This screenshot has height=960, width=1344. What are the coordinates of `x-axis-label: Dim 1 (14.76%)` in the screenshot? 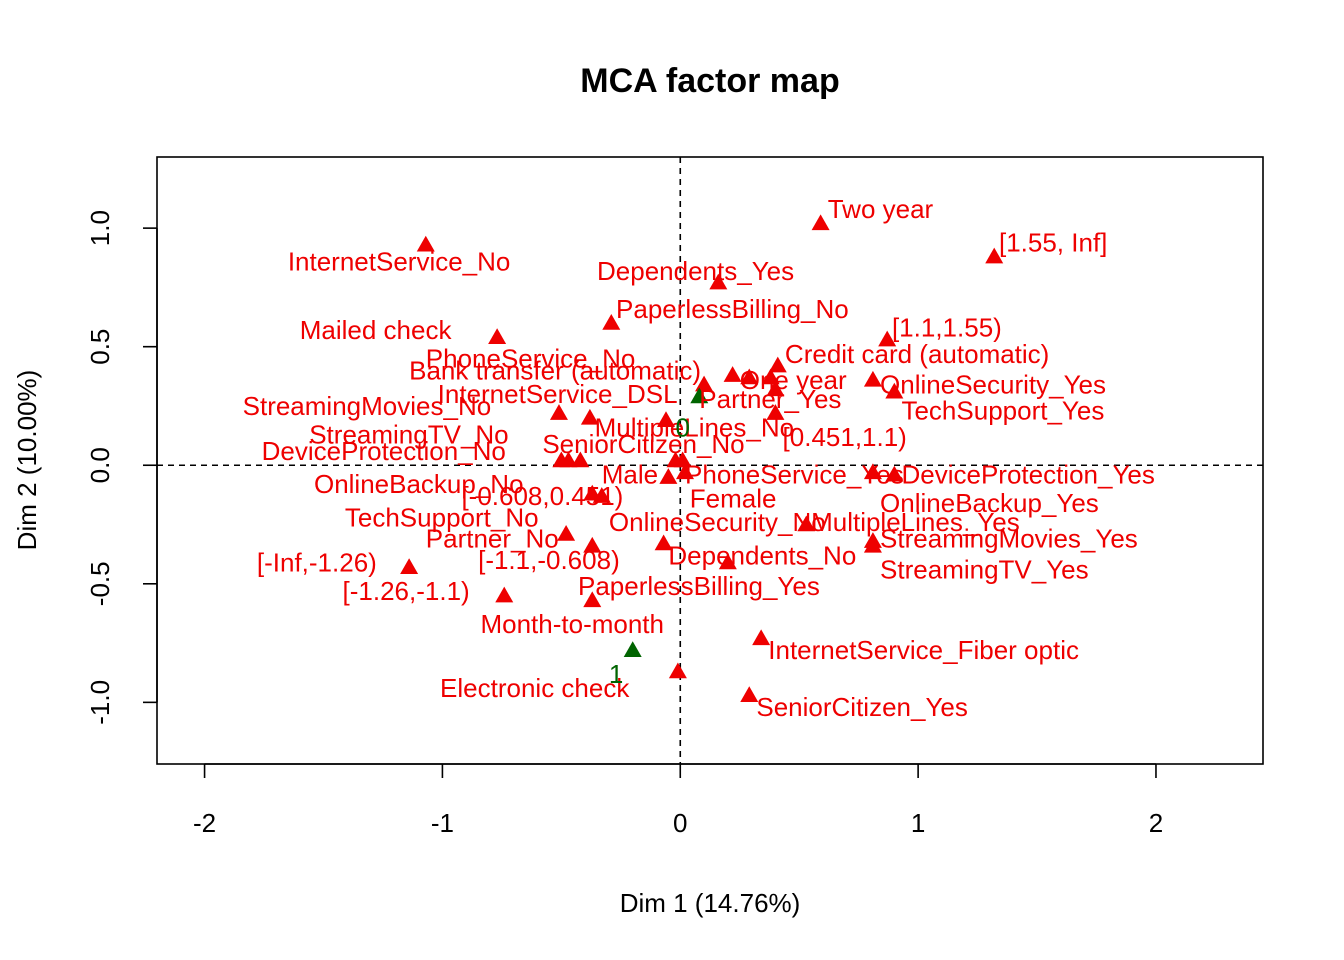 It's located at (710, 903).